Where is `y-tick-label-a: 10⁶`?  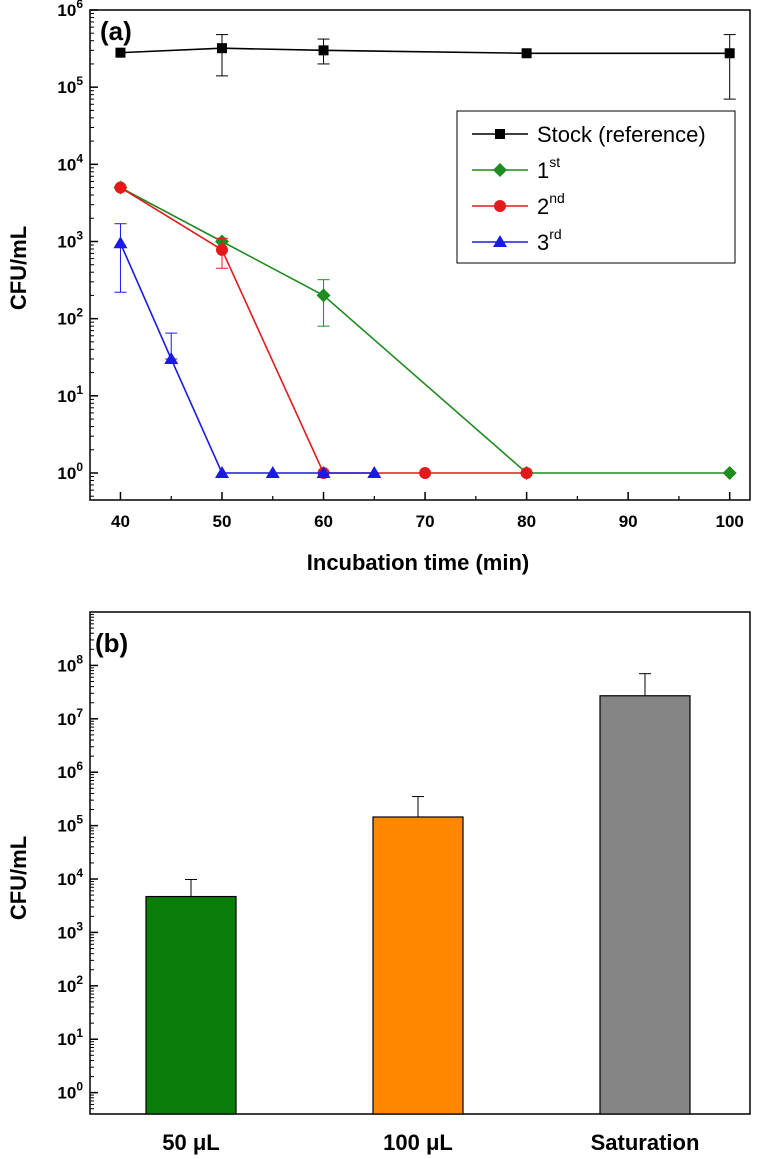 y-tick-label-a: 10⁶ is located at coordinates (70, 10).